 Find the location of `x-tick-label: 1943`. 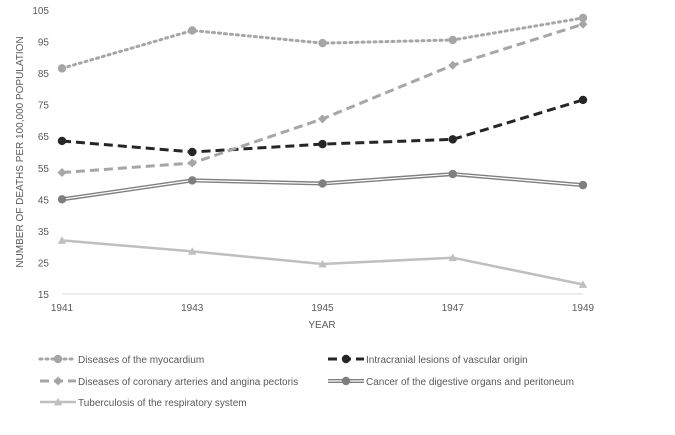

x-tick-label: 1943 is located at coordinates (192, 308).